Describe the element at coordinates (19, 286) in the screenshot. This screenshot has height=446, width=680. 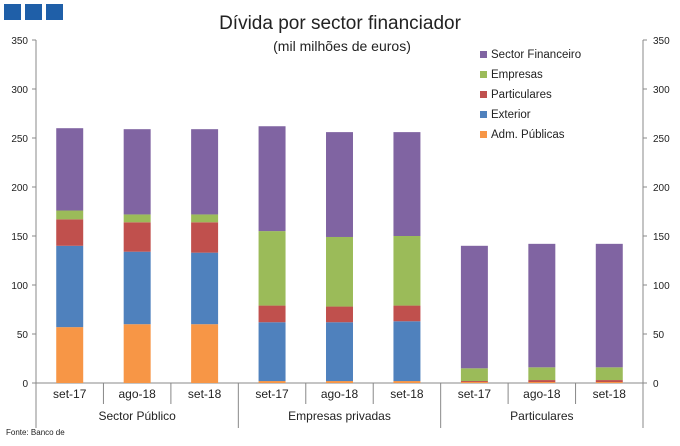
I see `y-tick-label-left: 100` at that location.